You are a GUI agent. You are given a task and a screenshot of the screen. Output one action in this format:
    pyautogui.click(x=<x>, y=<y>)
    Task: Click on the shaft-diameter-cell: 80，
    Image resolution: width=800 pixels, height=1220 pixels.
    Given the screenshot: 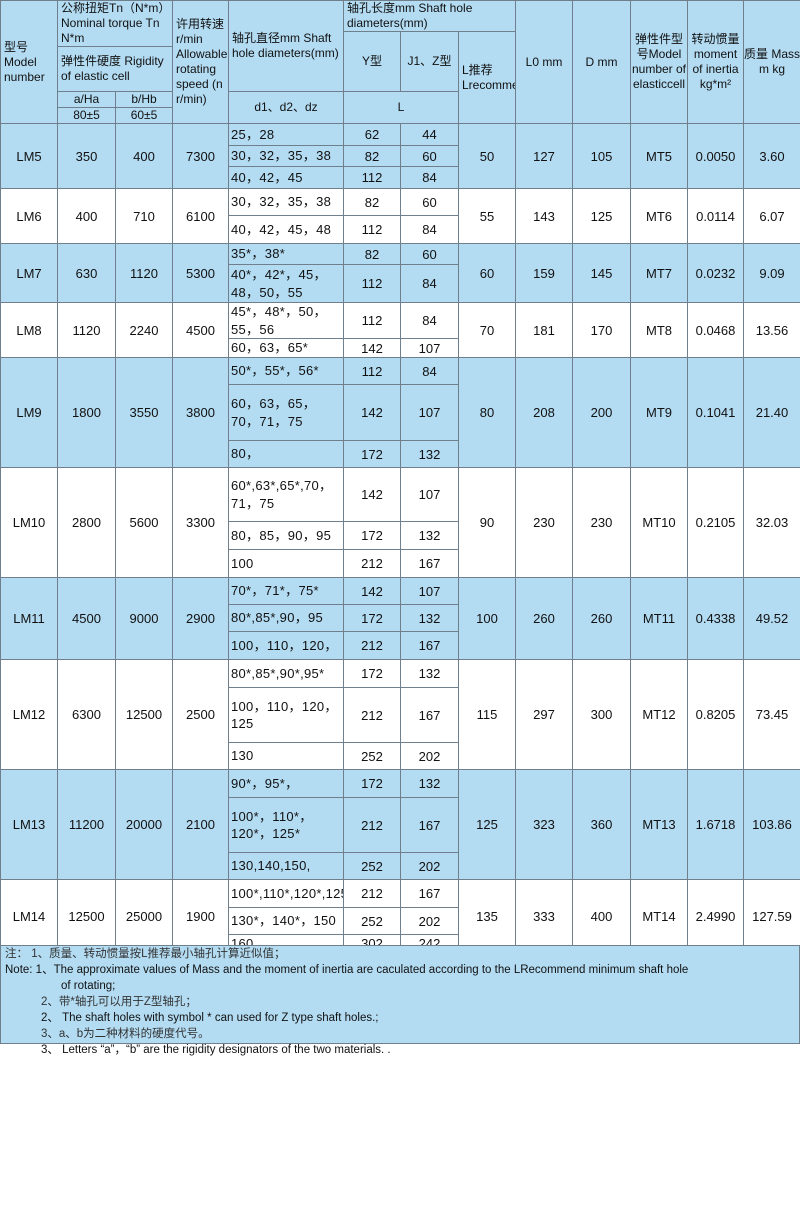 What is the action you would take?
    pyautogui.click(x=286, y=454)
    